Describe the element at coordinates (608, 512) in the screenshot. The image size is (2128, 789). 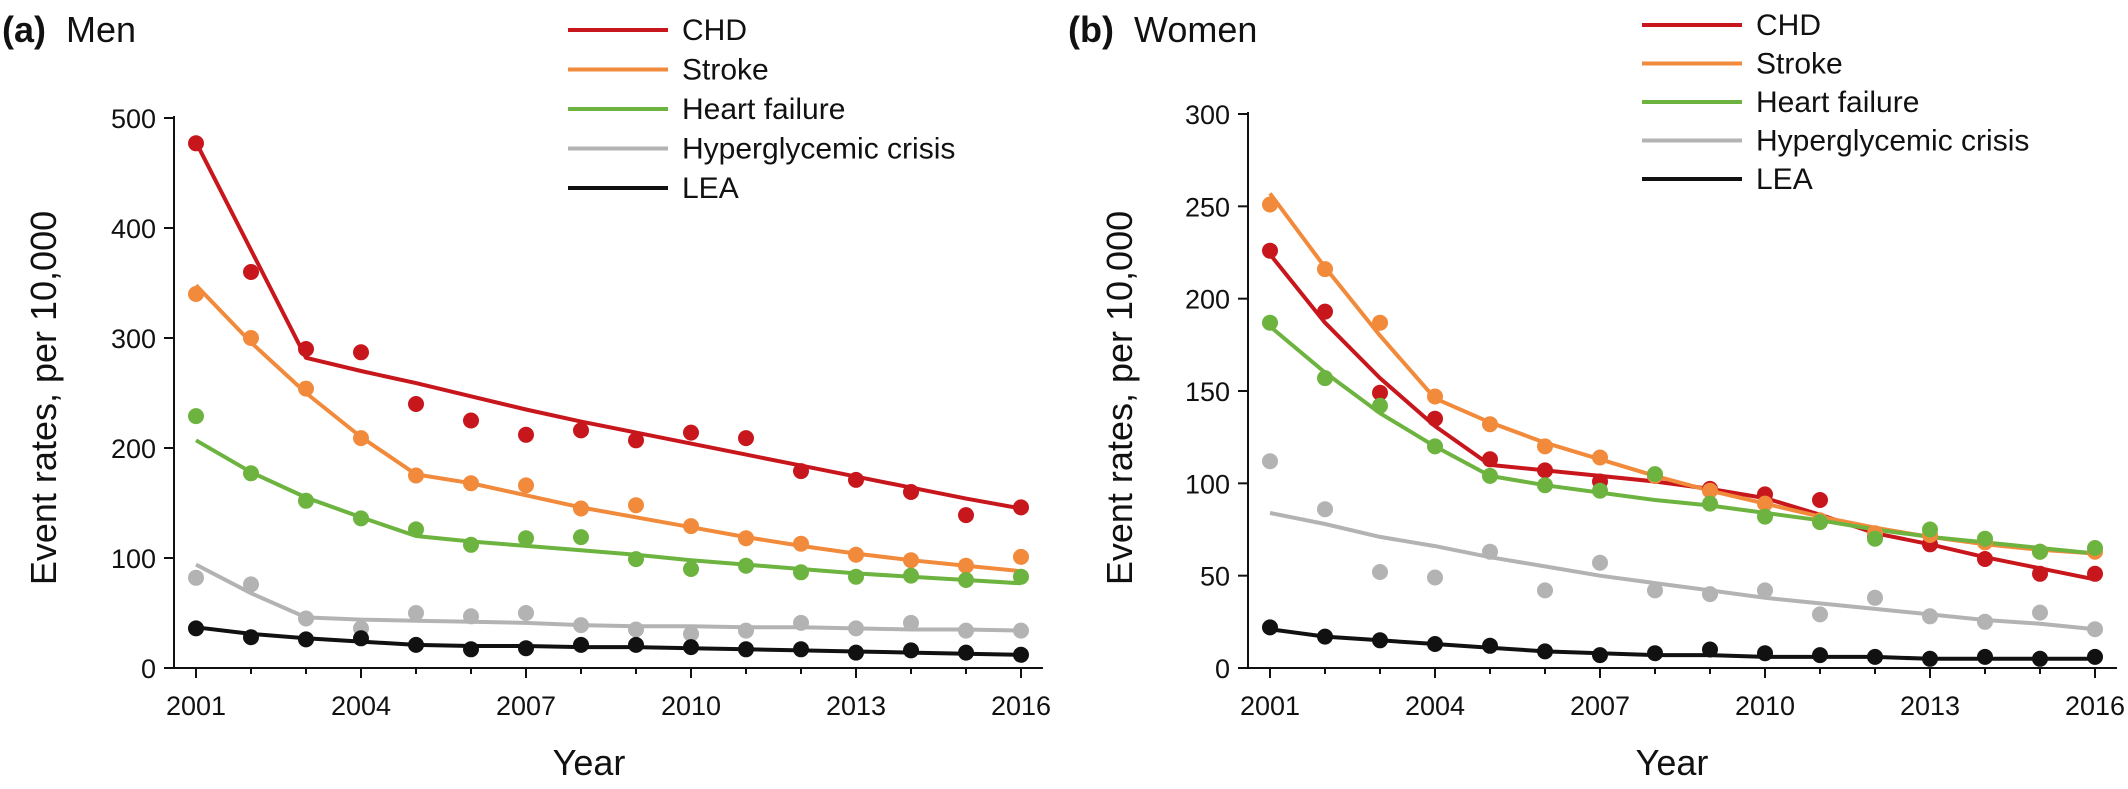
I see `panel-a-heart-failure-fit-line` at that location.